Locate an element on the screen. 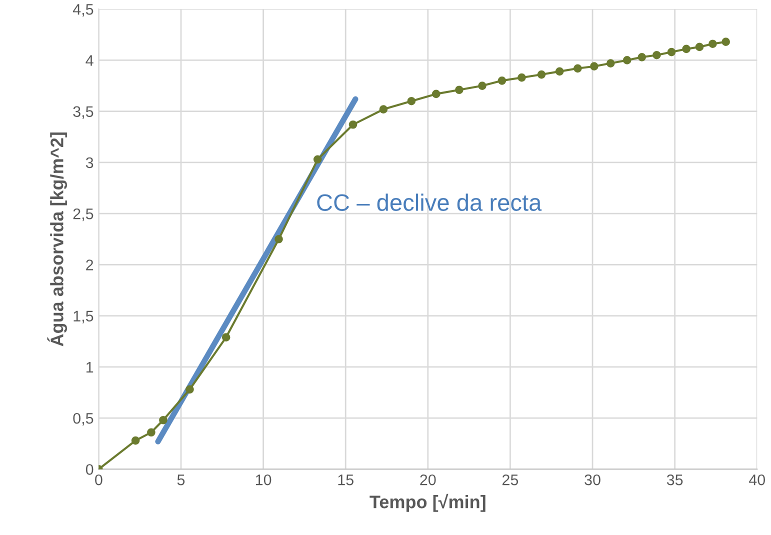  y-tick-label: 2 is located at coordinates (90, 265).